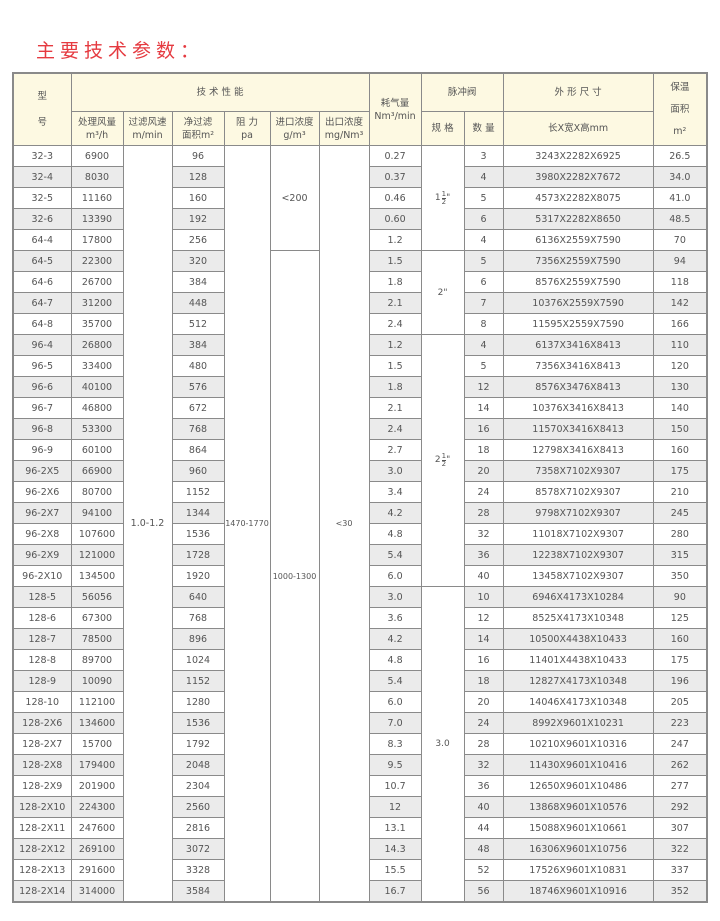  I want to click on cell-valve-count: 10, so click(483, 597).